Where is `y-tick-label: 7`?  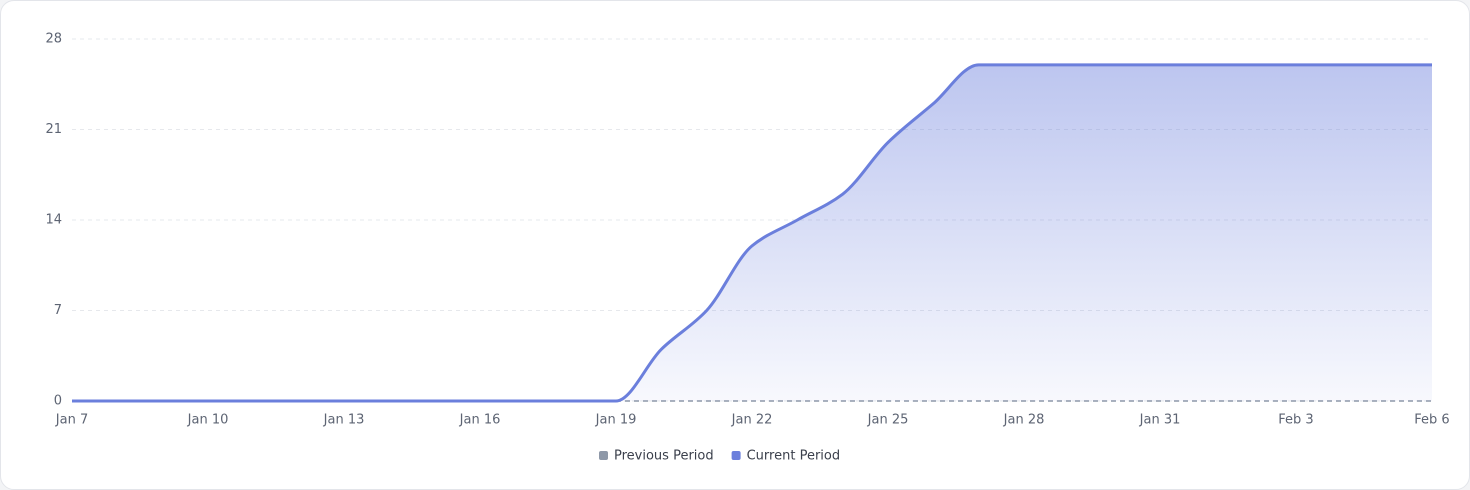 y-tick-label: 7 is located at coordinates (58, 310).